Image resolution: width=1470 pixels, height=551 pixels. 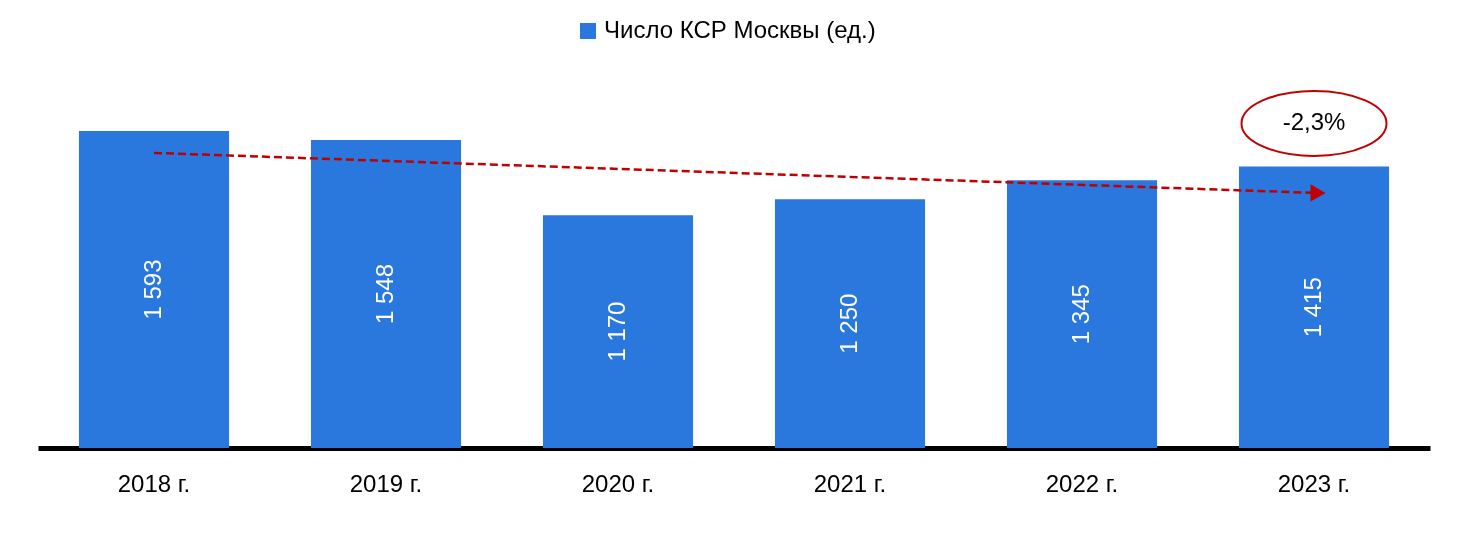 I want to click on data-label: 1 415, so click(x=1312, y=307).